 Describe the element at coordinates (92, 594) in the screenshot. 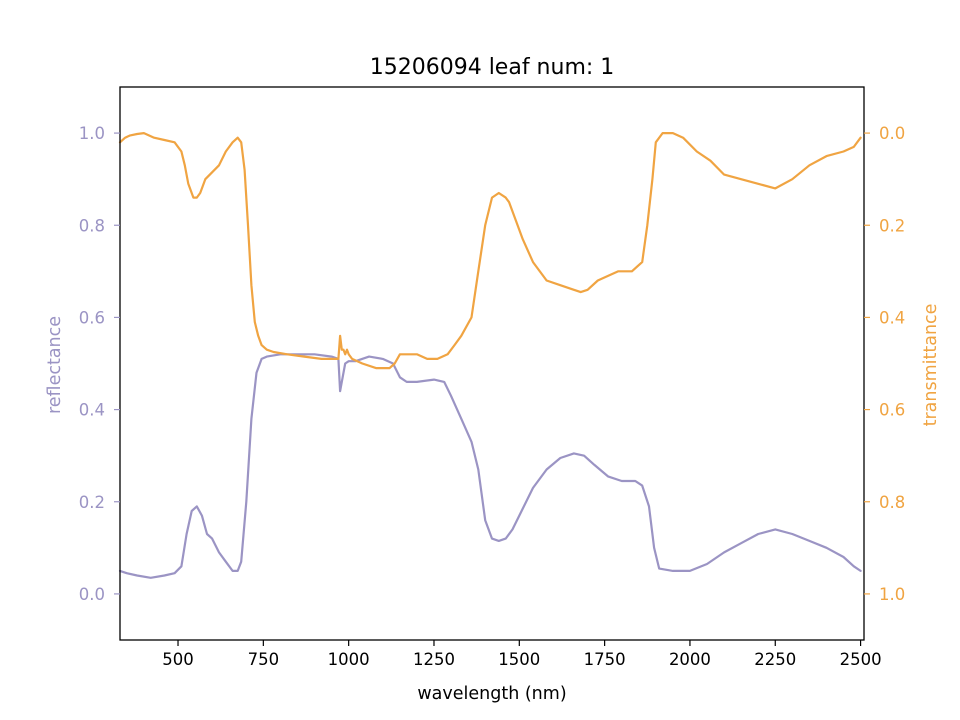

I see `y-left-tick-label: 0.0` at that location.